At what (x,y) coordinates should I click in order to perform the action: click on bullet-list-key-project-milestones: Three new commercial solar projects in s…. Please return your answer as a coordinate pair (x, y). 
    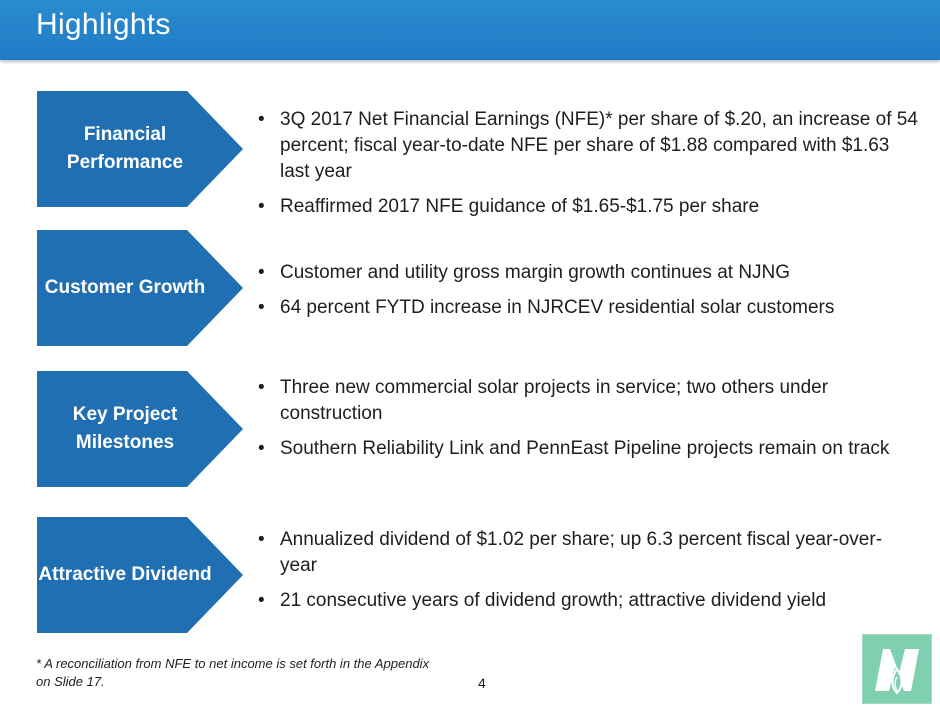
    Looking at the image, I should click on (588, 423).